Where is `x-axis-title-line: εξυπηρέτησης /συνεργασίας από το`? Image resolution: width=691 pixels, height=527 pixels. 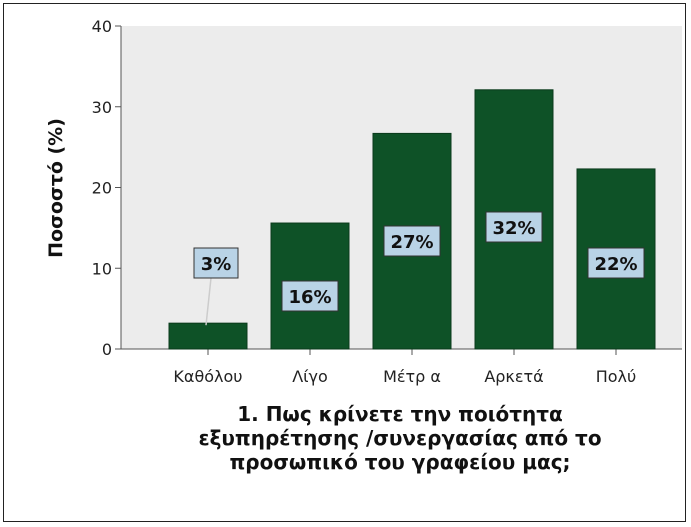
x-axis-title-line: εξυπηρέτησης /συνεργασίας από το is located at coordinates (399, 438).